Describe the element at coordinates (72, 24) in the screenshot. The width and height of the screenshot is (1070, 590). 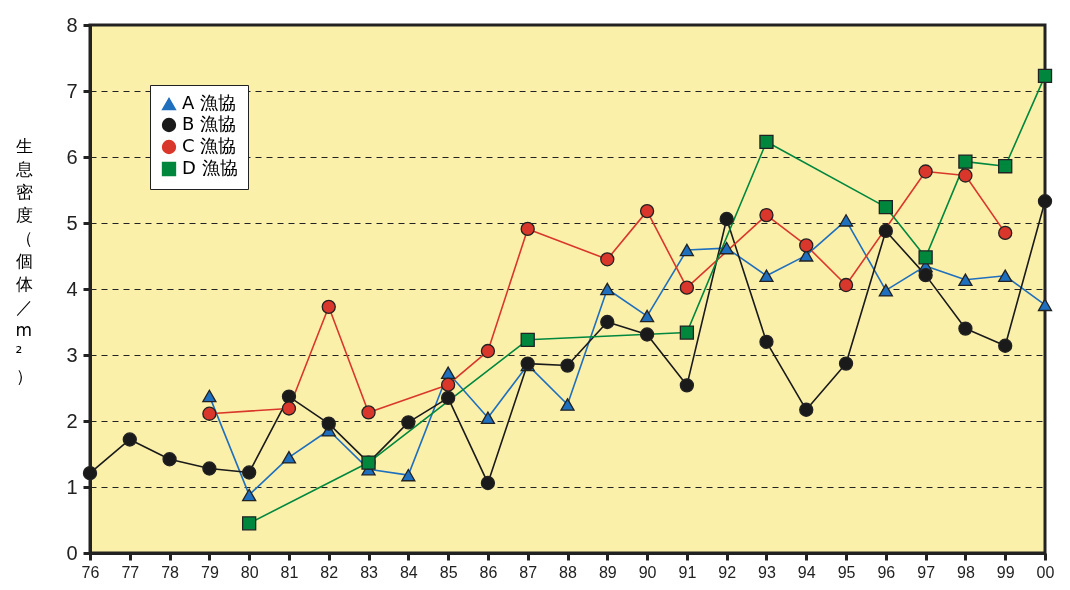
I see `y-tick-label: 8` at that location.